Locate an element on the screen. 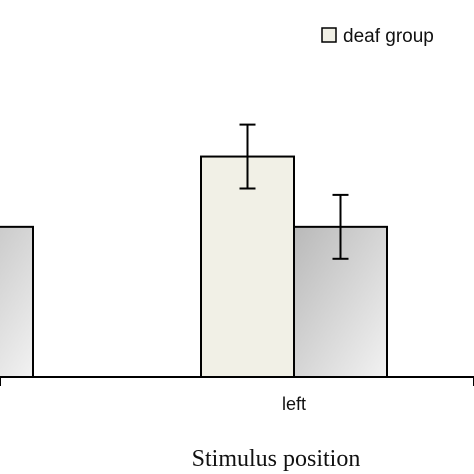  error-bars-layer is located at coordinates (294, 191).